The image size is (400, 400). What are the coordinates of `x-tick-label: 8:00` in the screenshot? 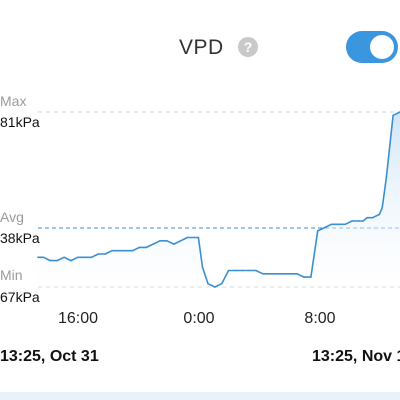 It's located at (320, 318).